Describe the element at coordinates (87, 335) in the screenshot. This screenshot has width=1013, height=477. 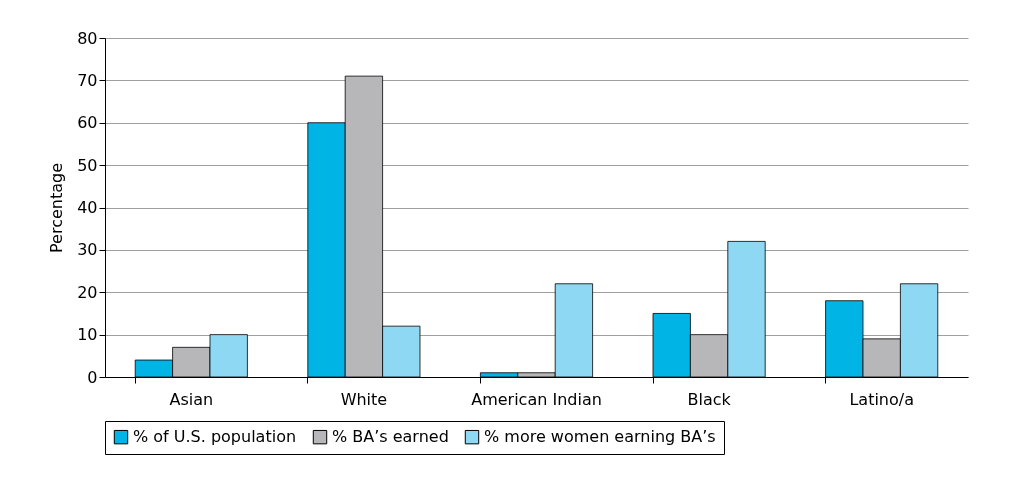
I see `y-tick-label: 10` at that location.